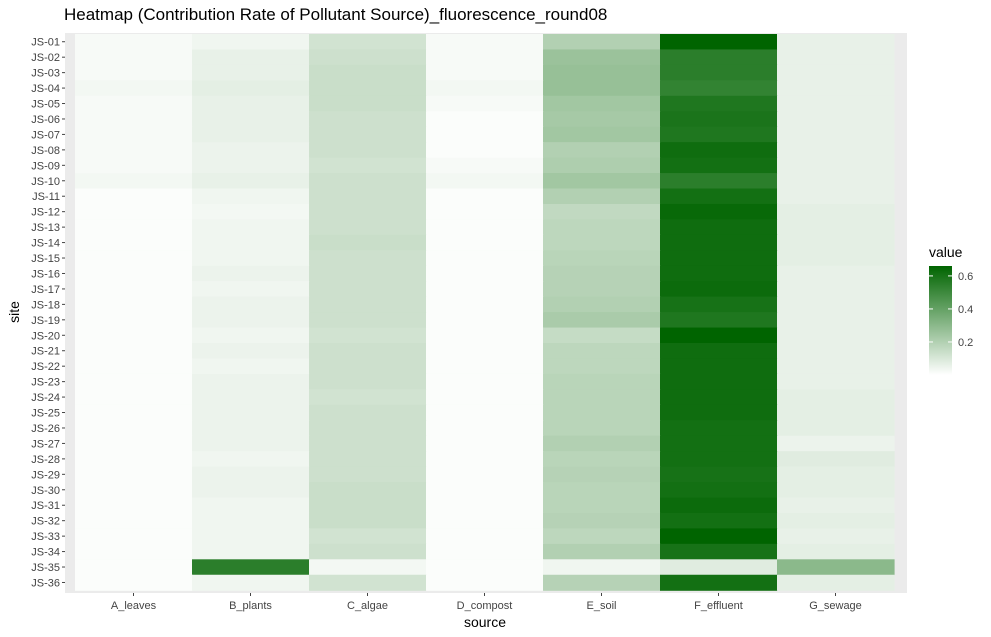 This screenshot has width=991, height=637. What do you see at coordinates (485, 606) in the screenshot?
I see `x-tick-label: D_compost` at bounding box center [485, 606].